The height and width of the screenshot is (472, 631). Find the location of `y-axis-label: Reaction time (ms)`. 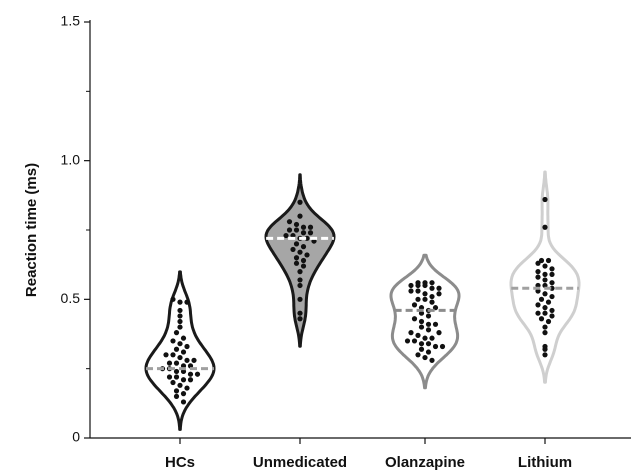

y-axis-label: Reaction time (ms) is located at coordinates (31, 230).